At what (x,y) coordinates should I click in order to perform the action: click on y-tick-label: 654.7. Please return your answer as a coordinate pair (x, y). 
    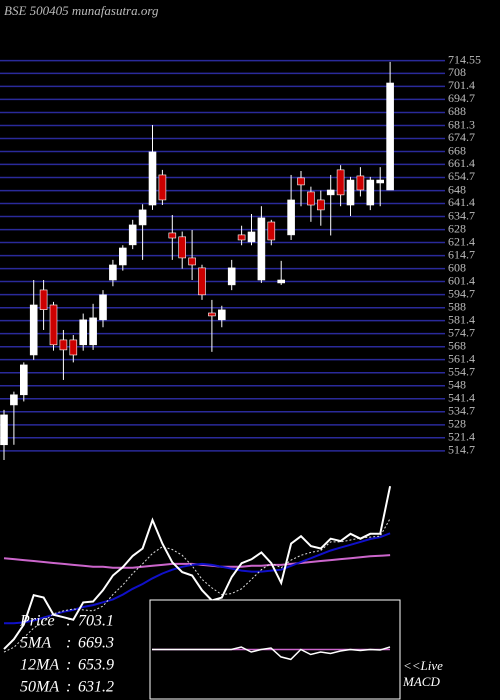
    Looking at the image, I should click on (461, 176).